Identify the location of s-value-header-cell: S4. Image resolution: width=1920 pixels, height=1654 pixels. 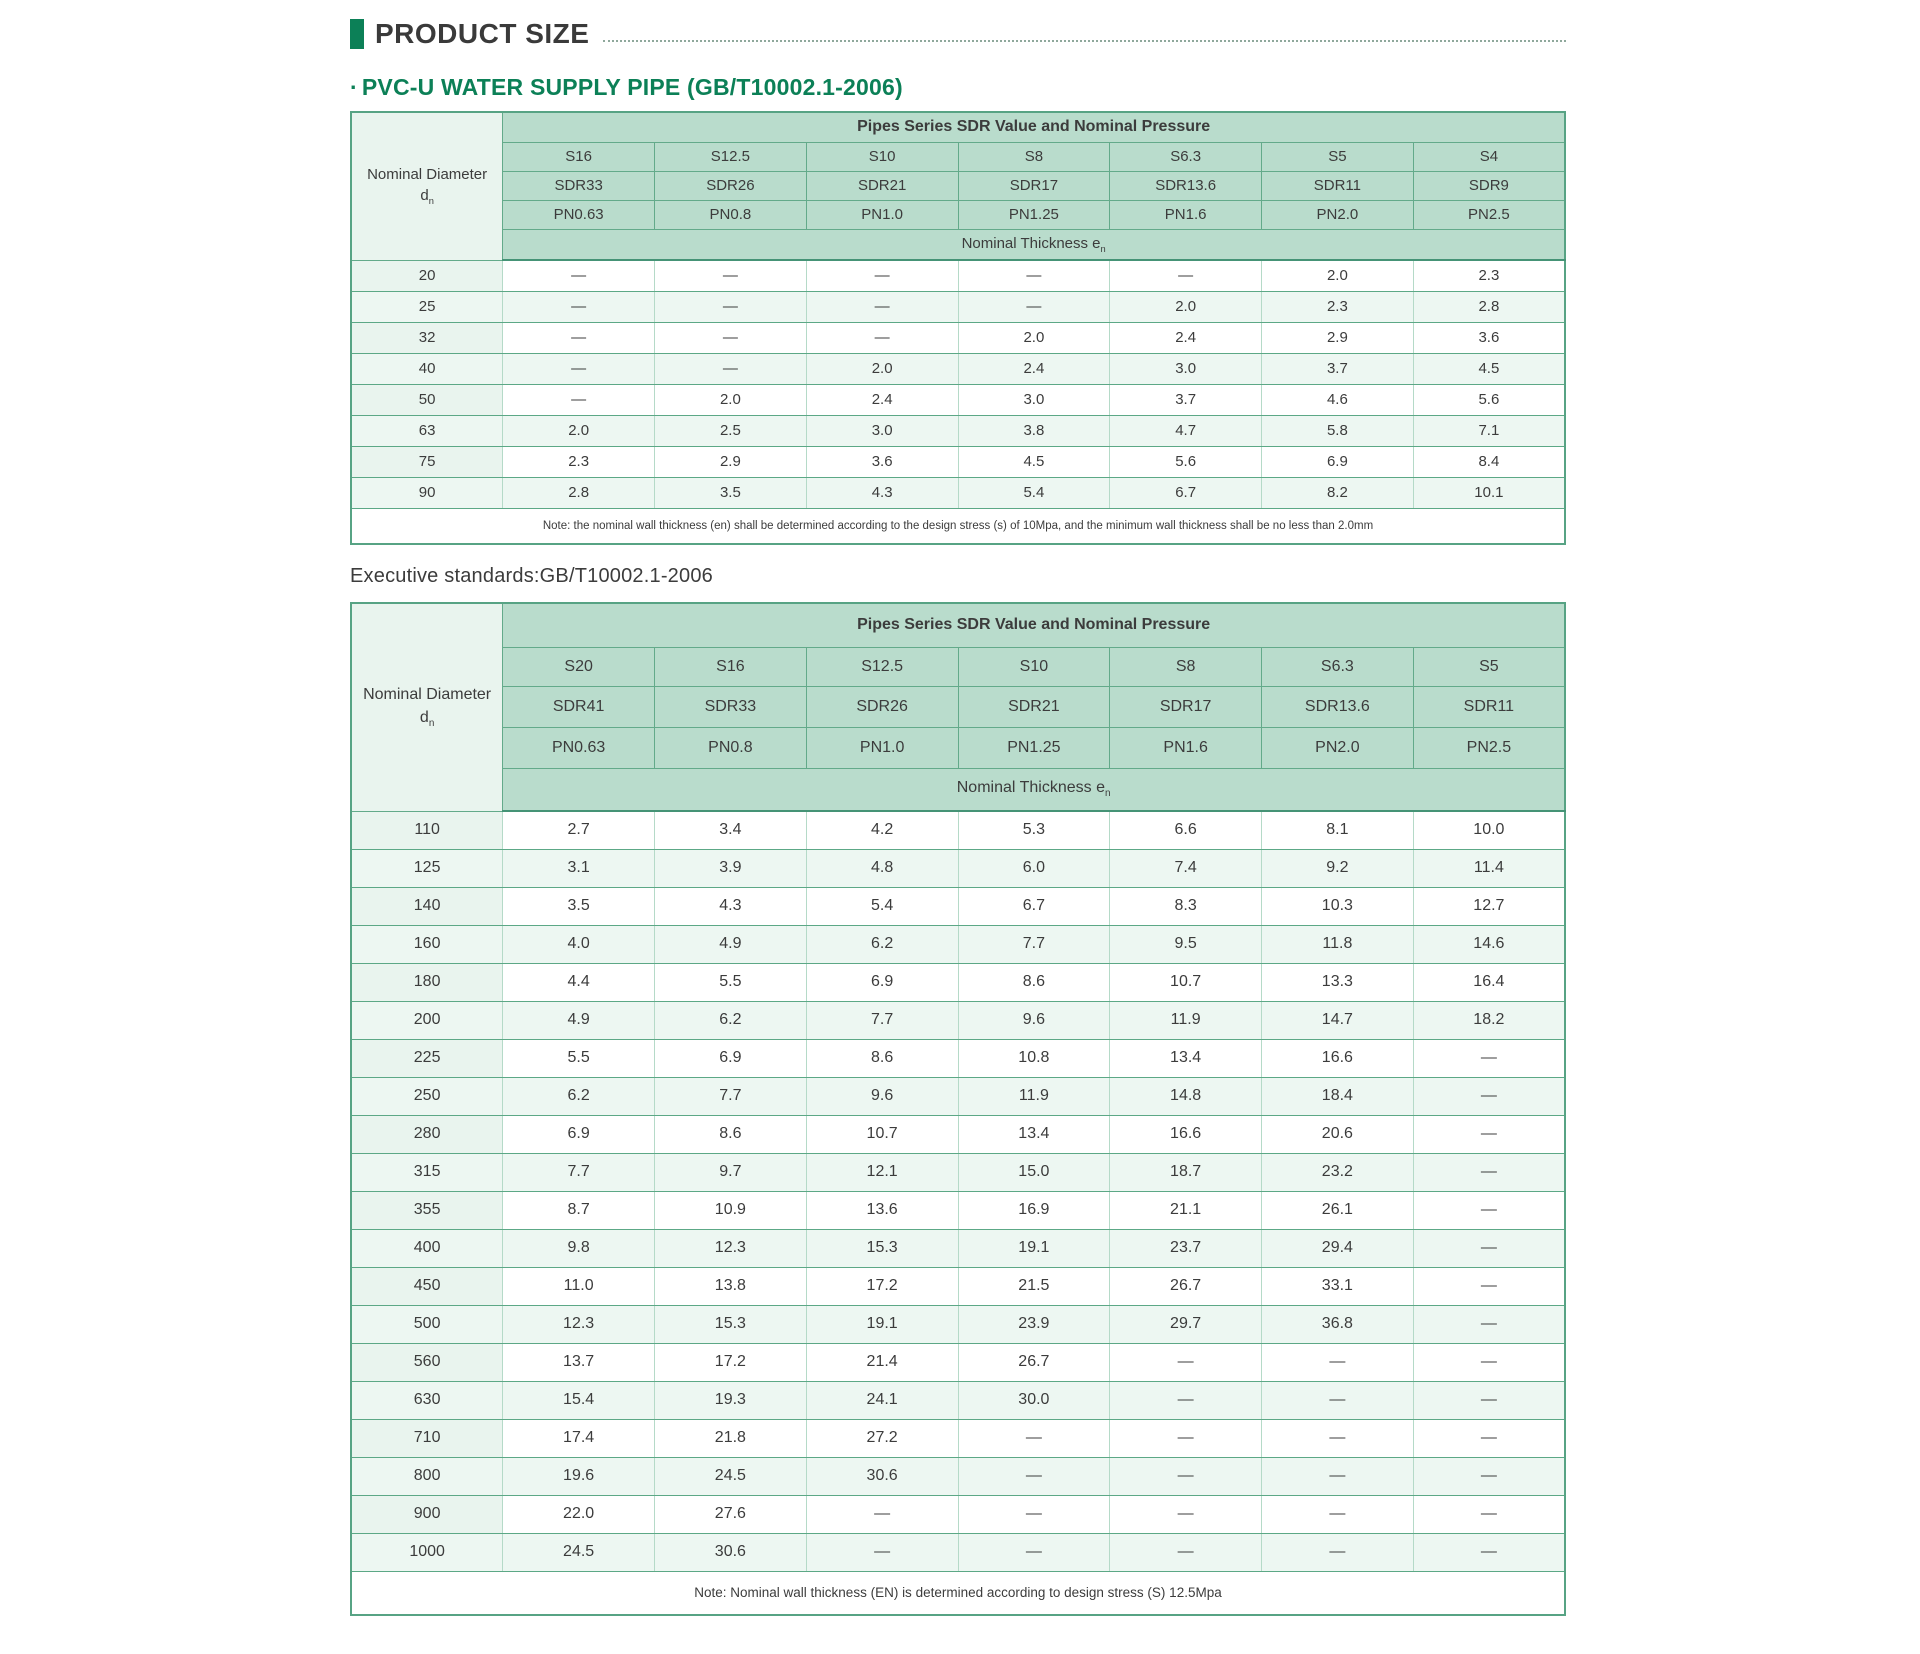
(1489, 156).